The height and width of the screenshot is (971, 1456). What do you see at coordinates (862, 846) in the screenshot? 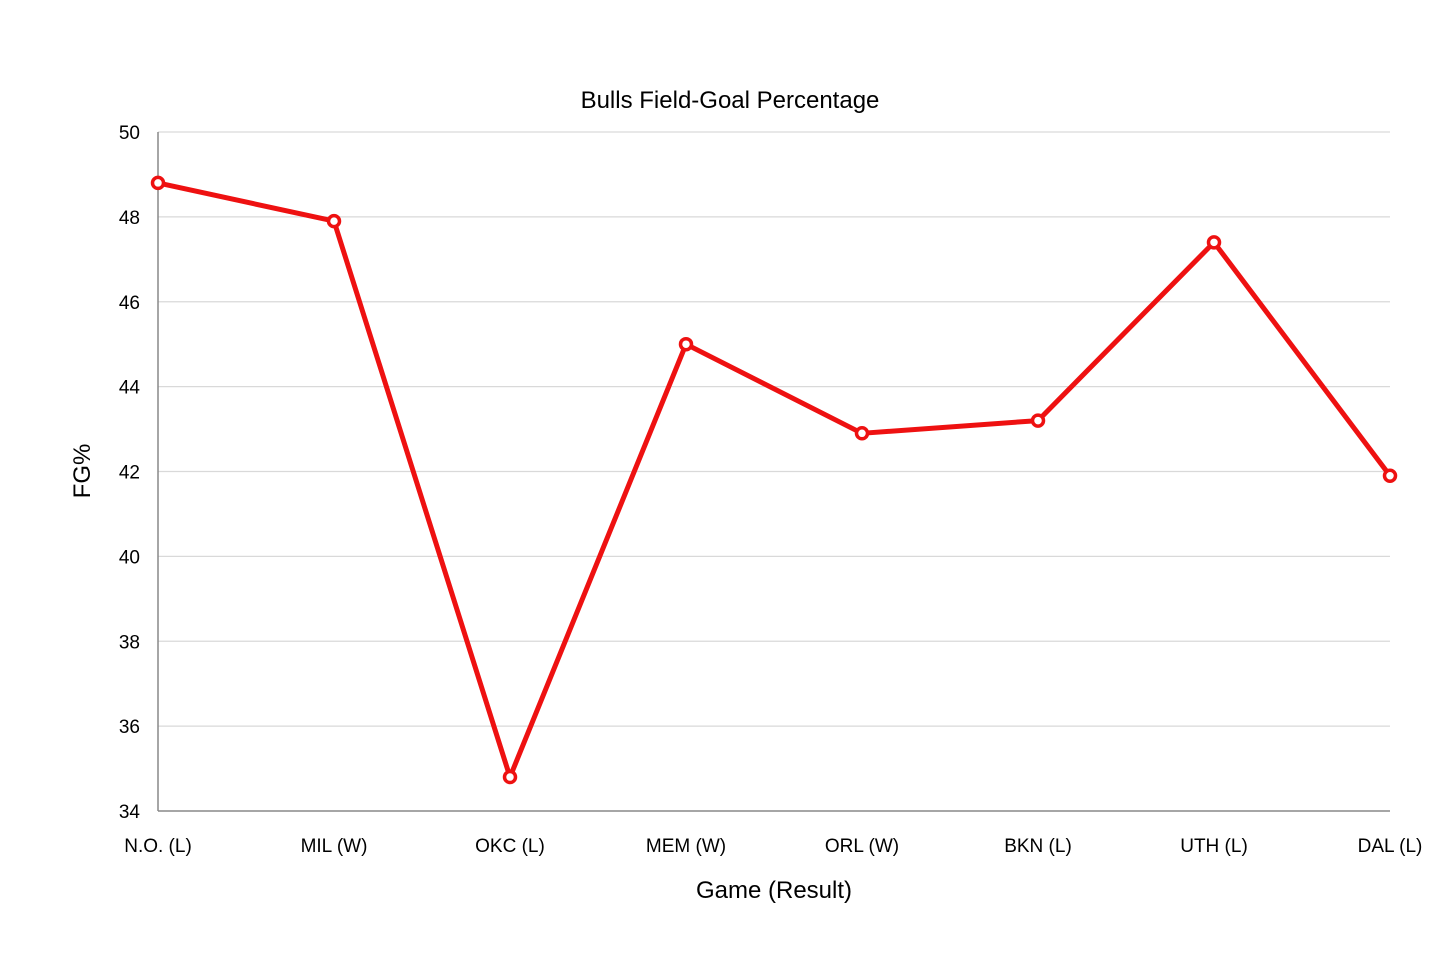
I see `x-tick-label: ORL (W)` at bounding box center [862, 846].